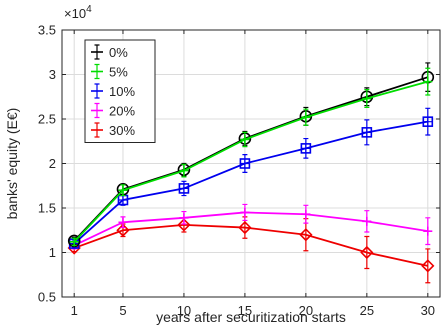 Image resolution: width=448 pixels, height=328 pixels. I want to click on y-tick-label: 1, so click(52, 252).